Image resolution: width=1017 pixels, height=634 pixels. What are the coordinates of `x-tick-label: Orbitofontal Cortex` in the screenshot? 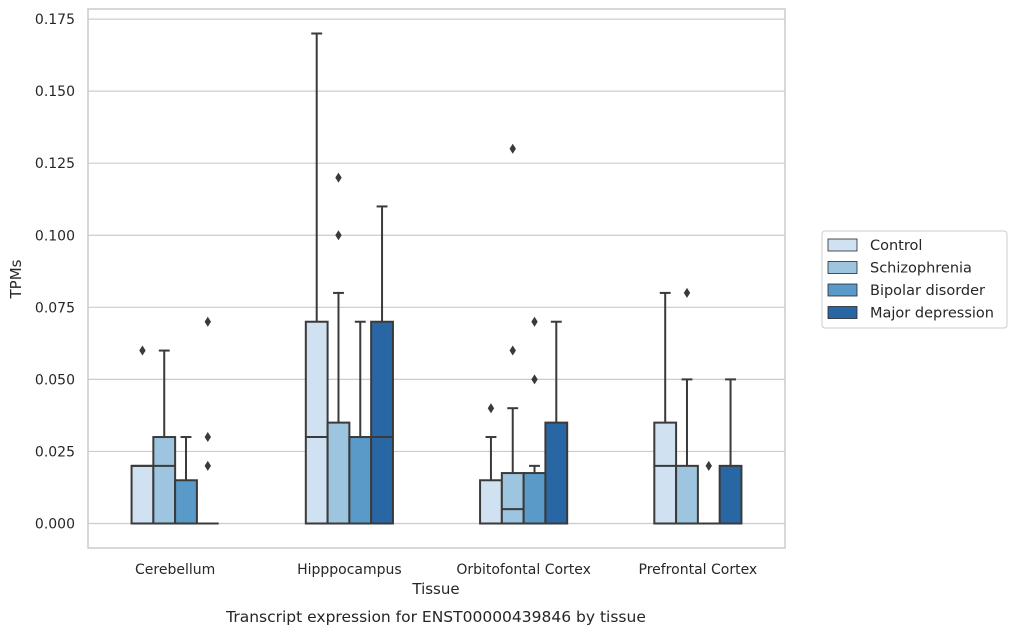 It's located at (523, 570).